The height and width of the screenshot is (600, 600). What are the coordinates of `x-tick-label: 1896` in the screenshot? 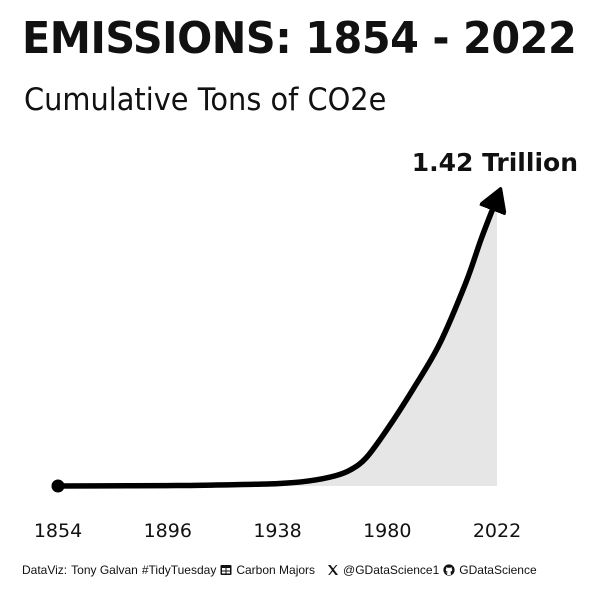 It's located at (168, 531).